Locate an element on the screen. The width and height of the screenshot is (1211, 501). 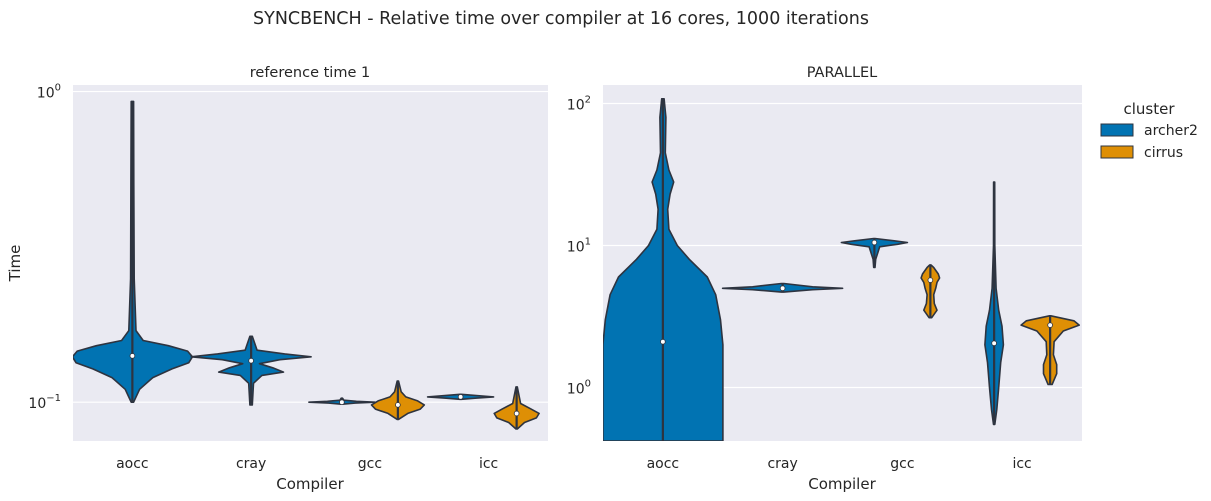
ytick-label: 10⁻¹ is located at coordinates (44, 402).